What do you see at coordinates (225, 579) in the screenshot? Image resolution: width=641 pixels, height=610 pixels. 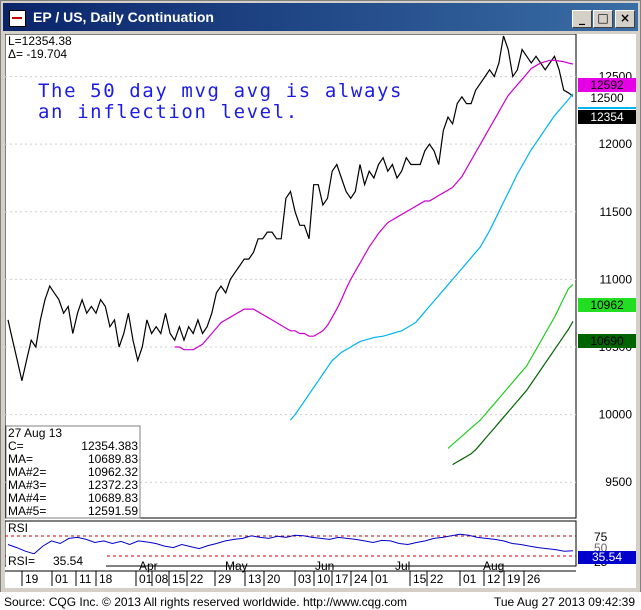 I see `x-tick-day: 29` at bounding box center [225, 579].